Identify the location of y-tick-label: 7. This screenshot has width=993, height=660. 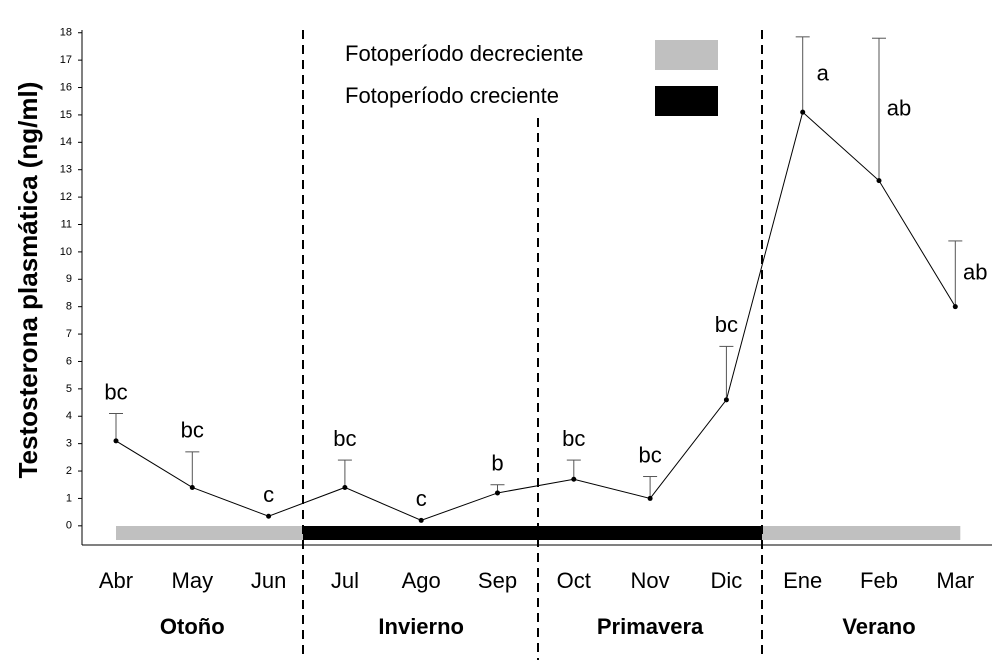
(69, 334).